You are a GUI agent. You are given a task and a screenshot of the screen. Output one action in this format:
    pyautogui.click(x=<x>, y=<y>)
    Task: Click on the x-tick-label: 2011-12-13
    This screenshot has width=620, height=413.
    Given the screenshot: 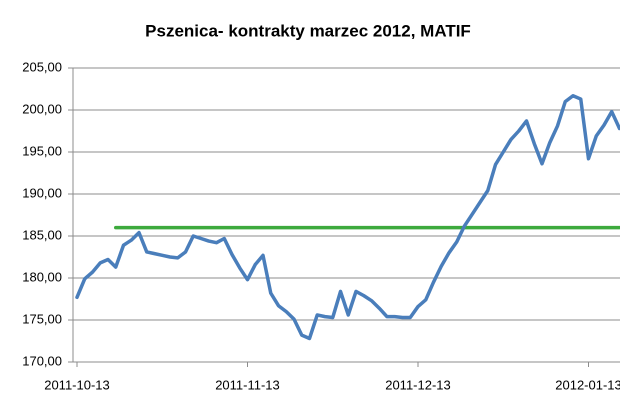 What is the action you would take?
    pyautogui.click(x=418, y=384)
    